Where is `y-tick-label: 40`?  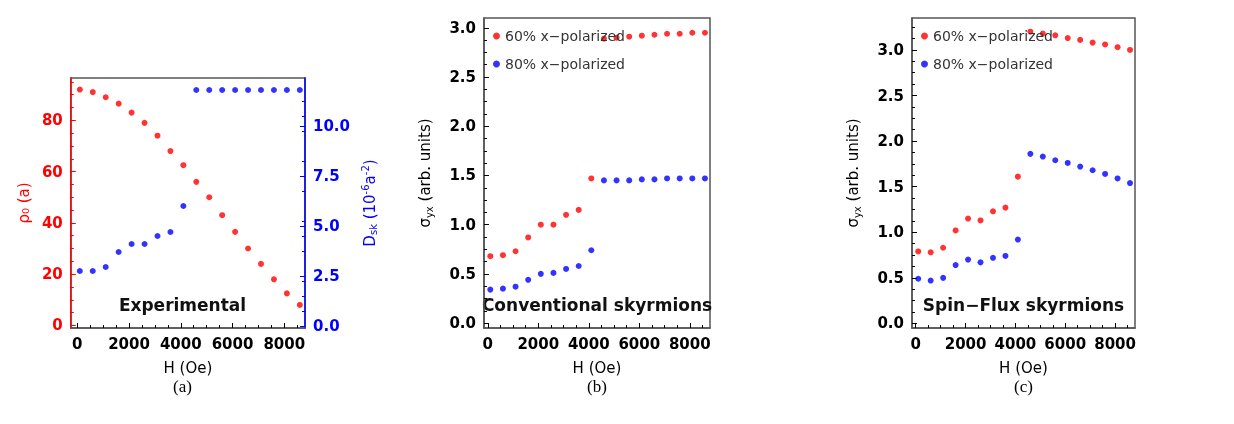 y-tick-label: 40 is located at coordinates (52, 222).